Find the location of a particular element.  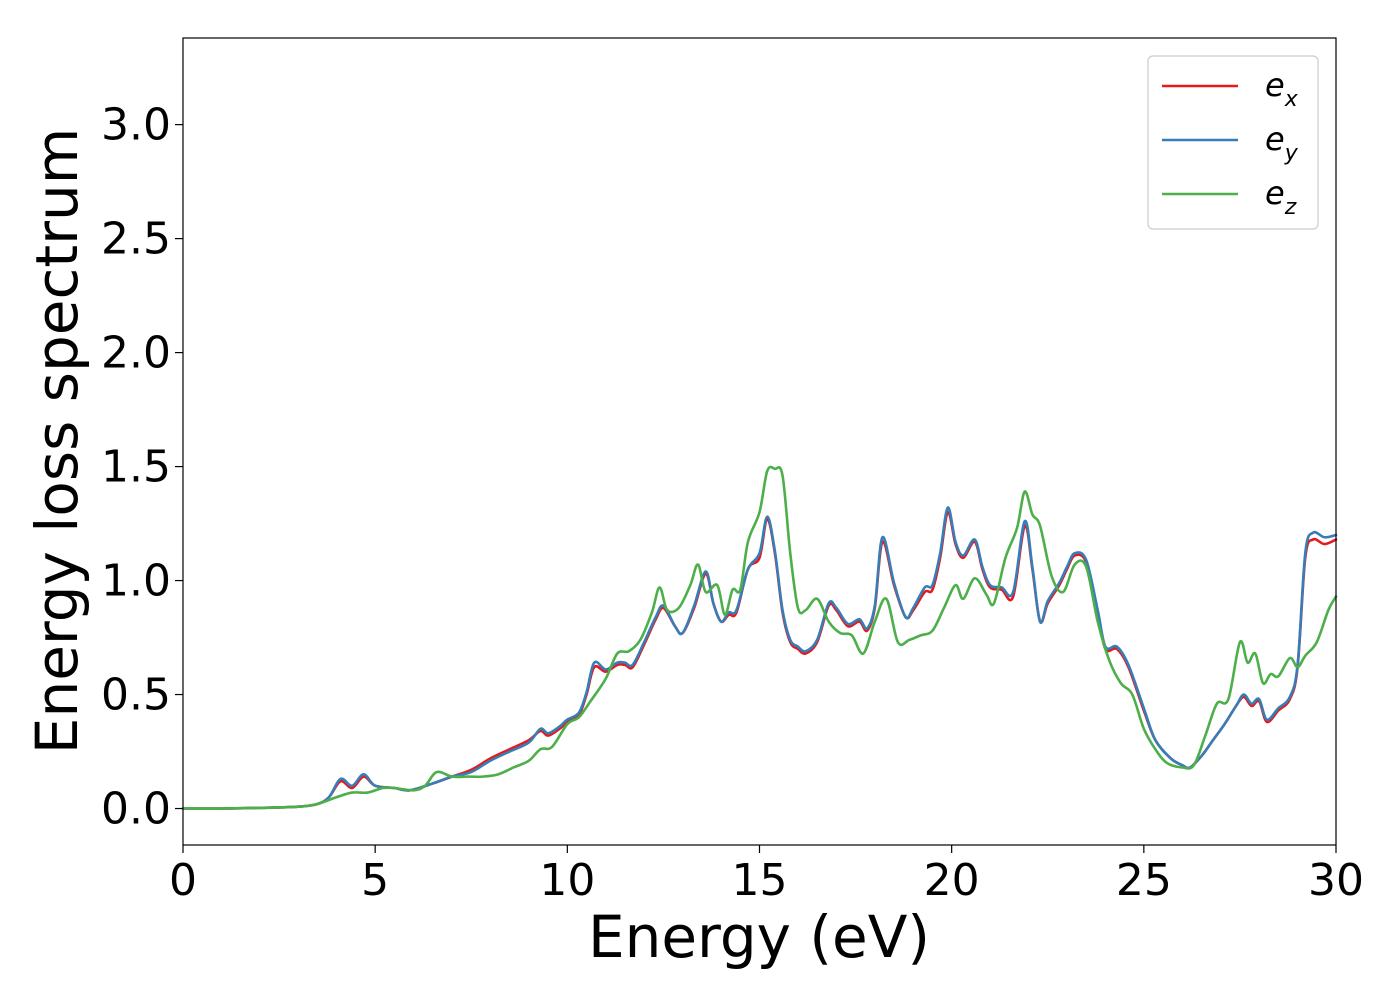

y-tick-label: 1.5 is located at coordinates (136, 467).